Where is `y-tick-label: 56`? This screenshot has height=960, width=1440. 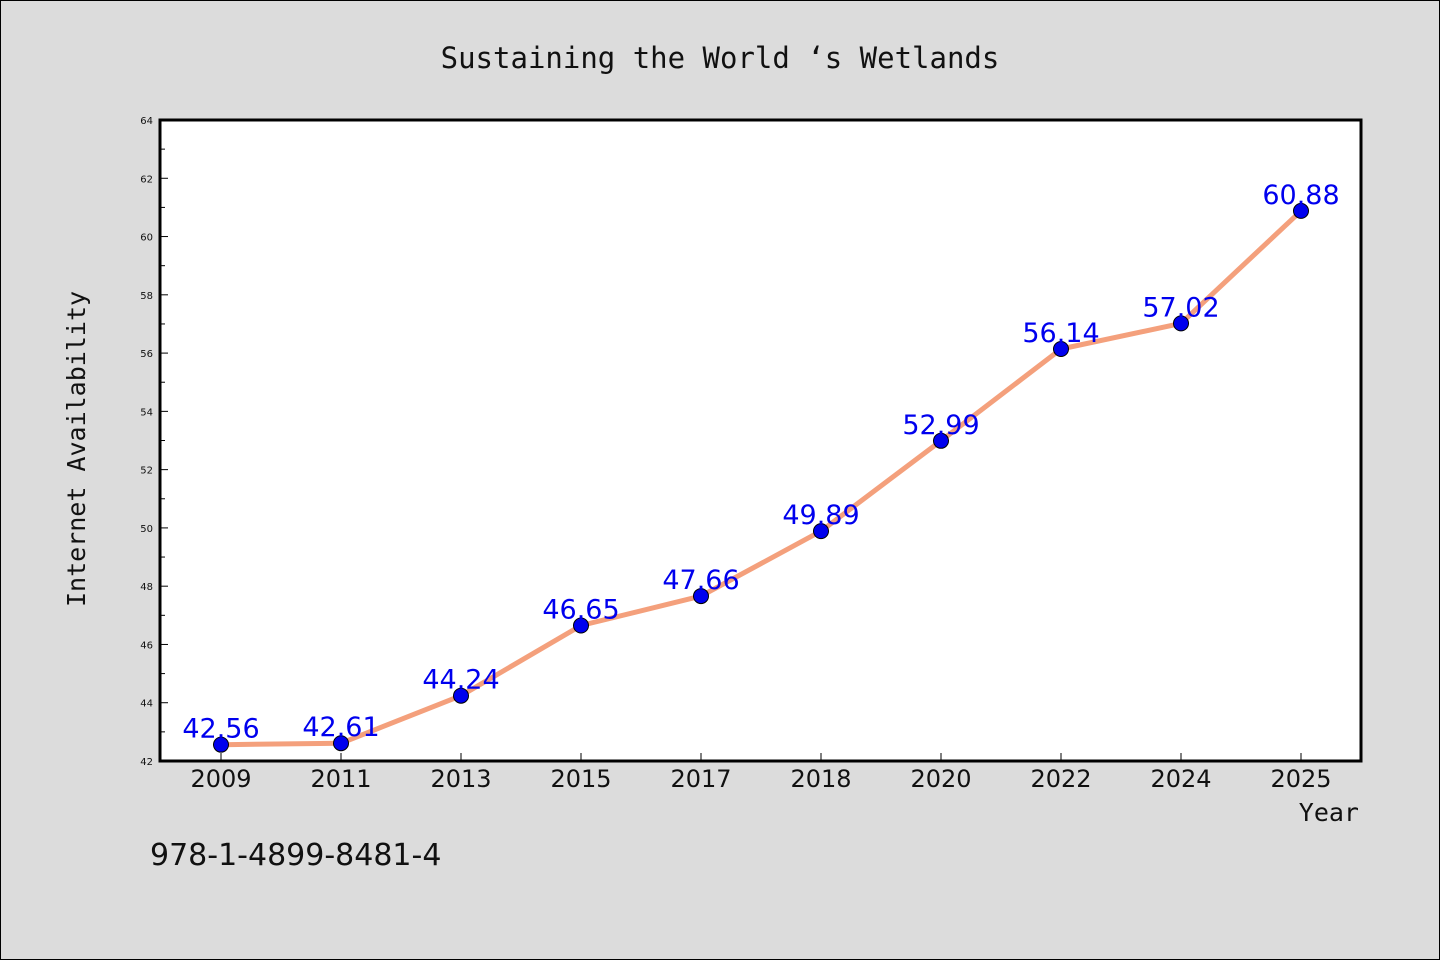
y-tick-label: 56 is located at coordinates (146, 354).